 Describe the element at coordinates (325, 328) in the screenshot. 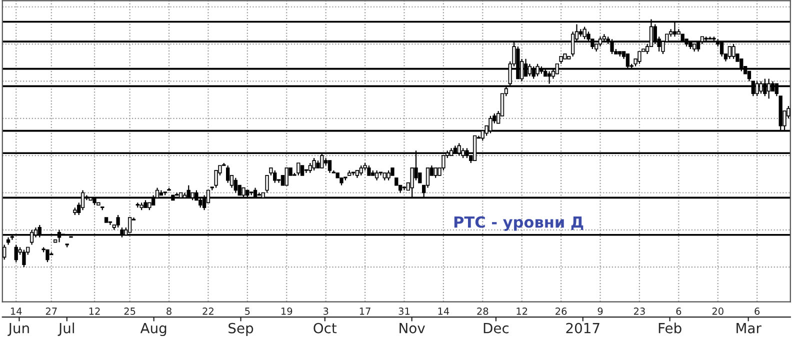

I see `x2-tick-label: Oct` at that location.